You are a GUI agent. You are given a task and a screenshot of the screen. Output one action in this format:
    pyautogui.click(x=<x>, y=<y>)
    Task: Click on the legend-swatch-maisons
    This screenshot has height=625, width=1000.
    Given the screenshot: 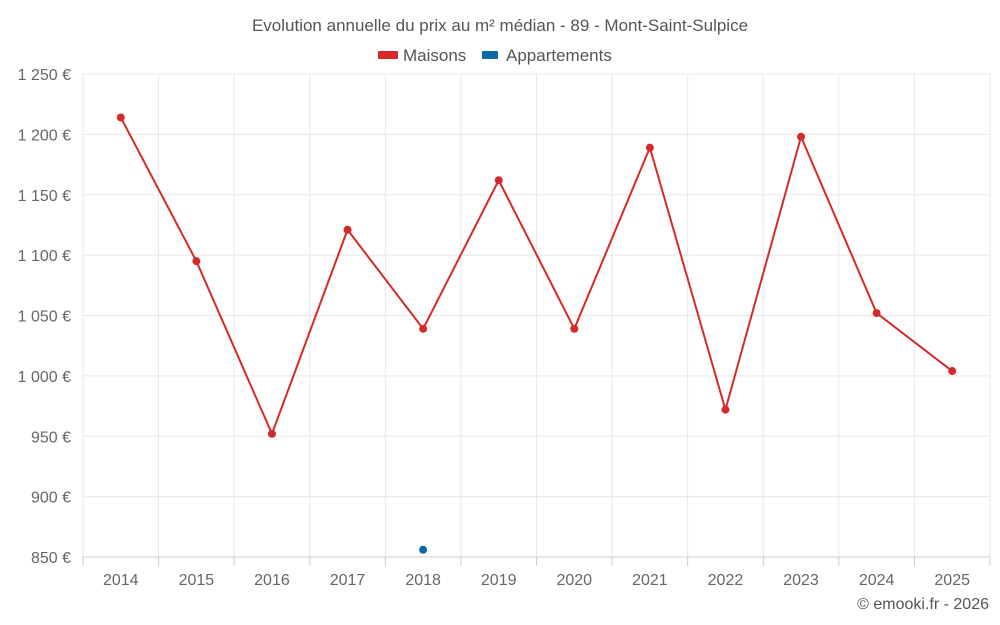 What is the action you would take?
    pyautogui.click(x=388, y=55)
    